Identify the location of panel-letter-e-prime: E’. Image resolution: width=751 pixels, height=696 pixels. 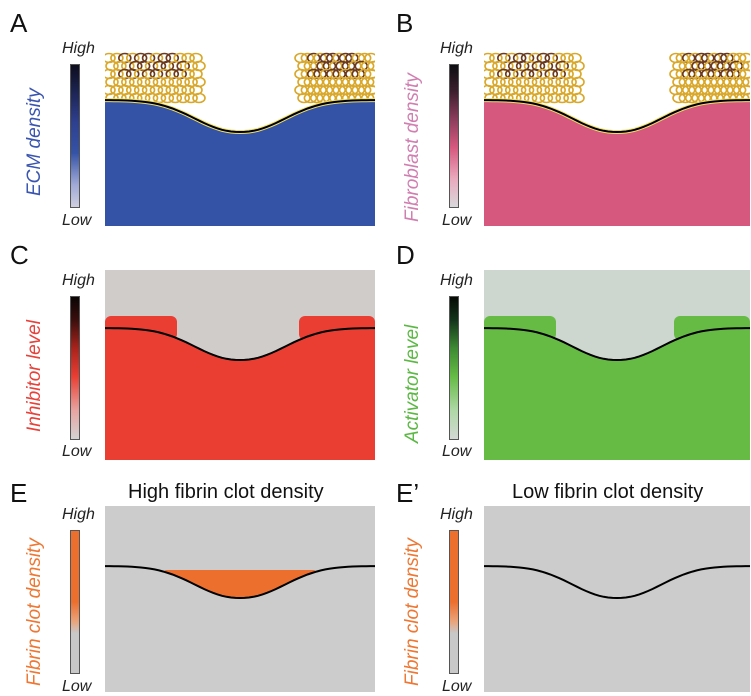
(408, 493).